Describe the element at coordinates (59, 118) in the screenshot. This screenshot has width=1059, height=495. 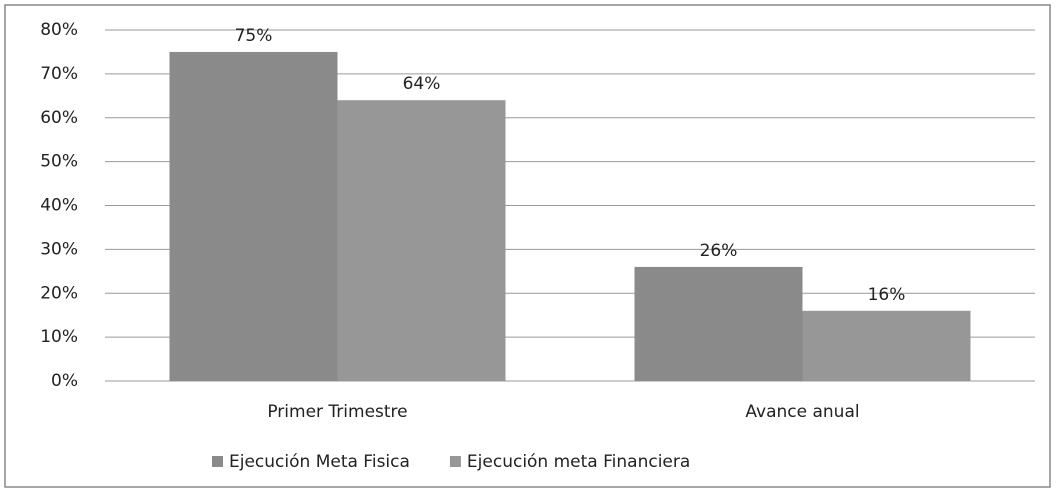
I see `y-tick-label: 60%` at that location.